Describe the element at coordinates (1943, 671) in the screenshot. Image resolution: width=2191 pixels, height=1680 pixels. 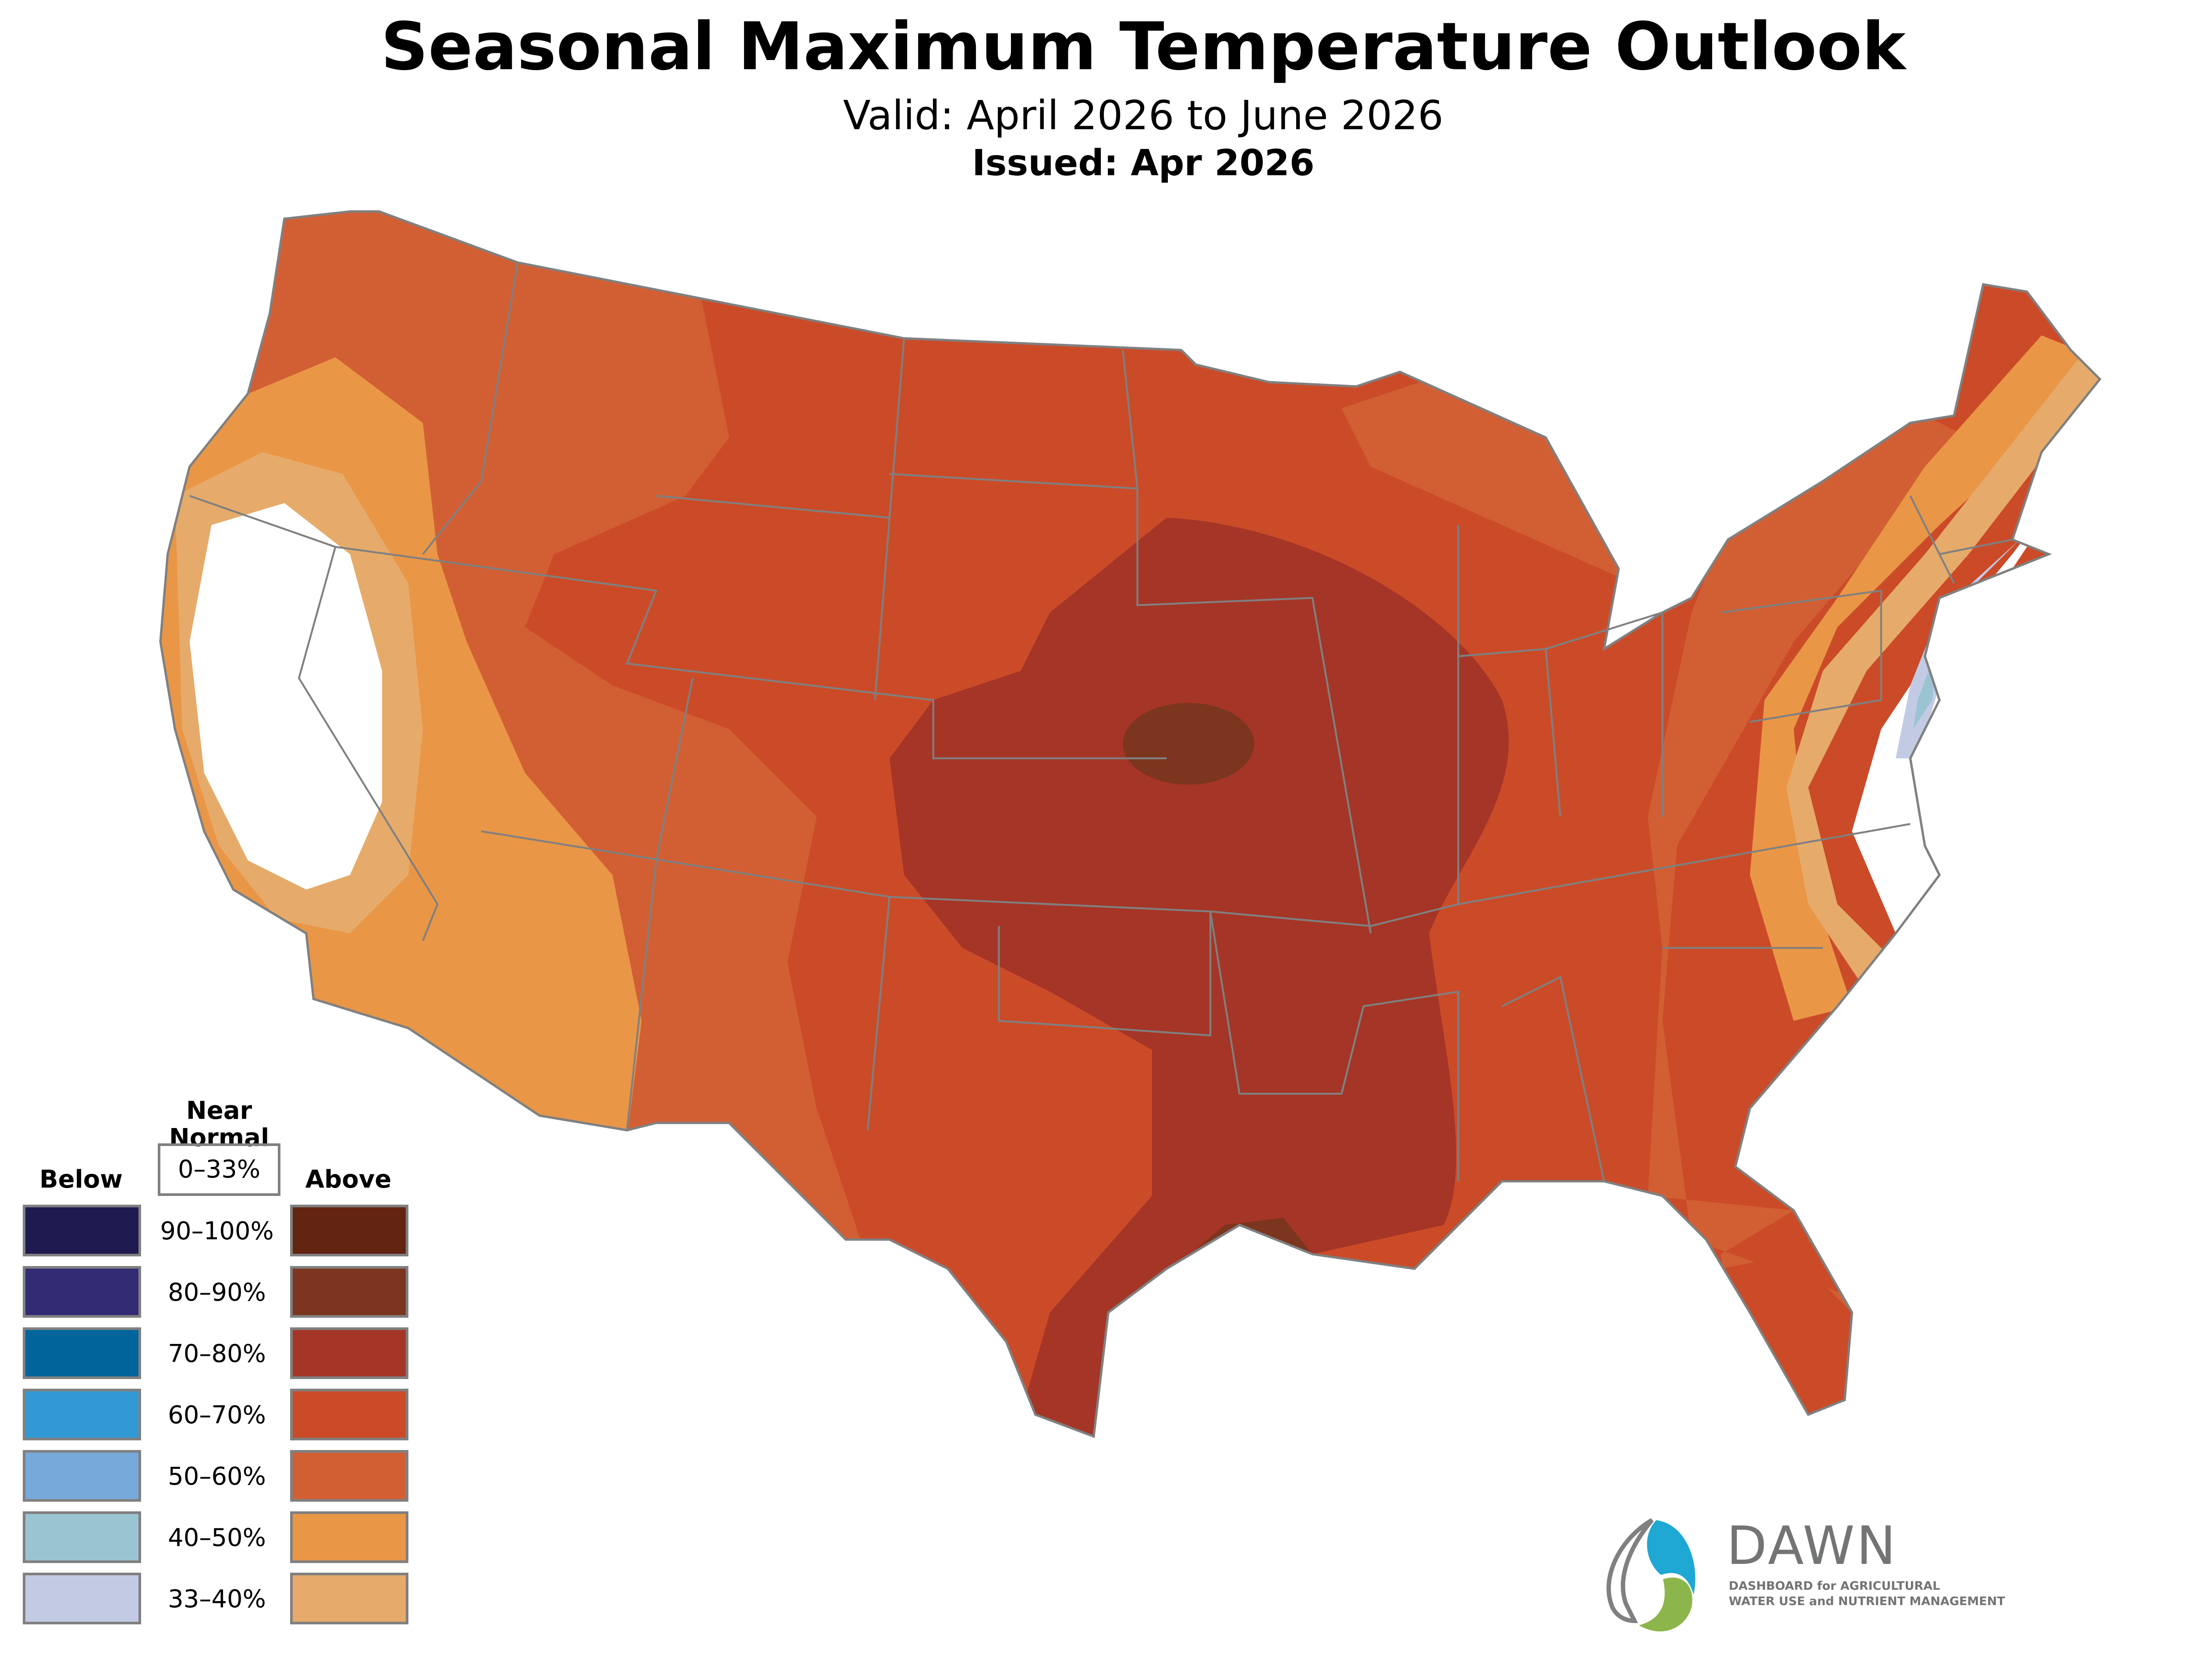
I see `band-above-33-40-east` at that location.